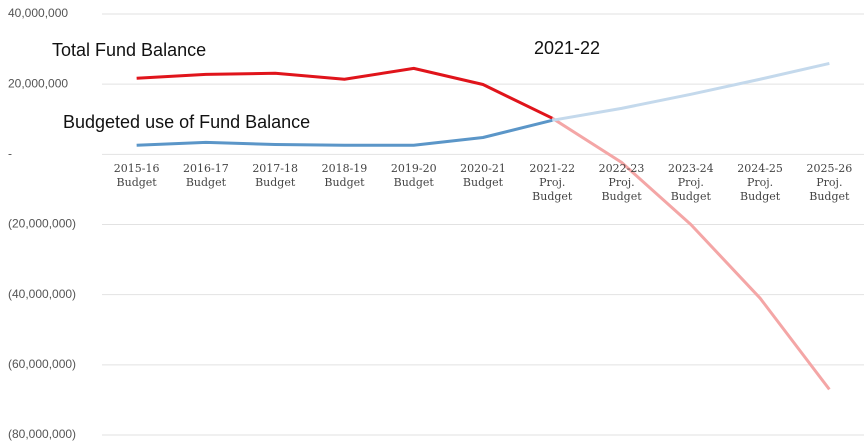 The height and width of the screenshot is (444, 864). Describe the element at coordinates (10, 154) in the screenshot. I see `y-tick-label: -` at that location.